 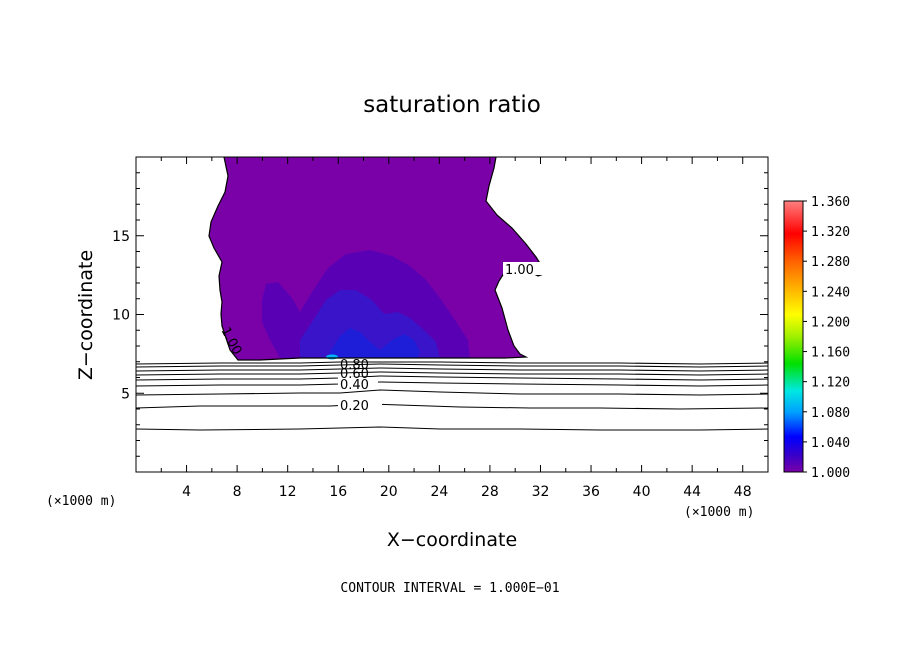 What do you see at coordinates (354, 385) in the screenshot?
I see `contour-label-0-40: 0.40` at bounding box center [354, 385].